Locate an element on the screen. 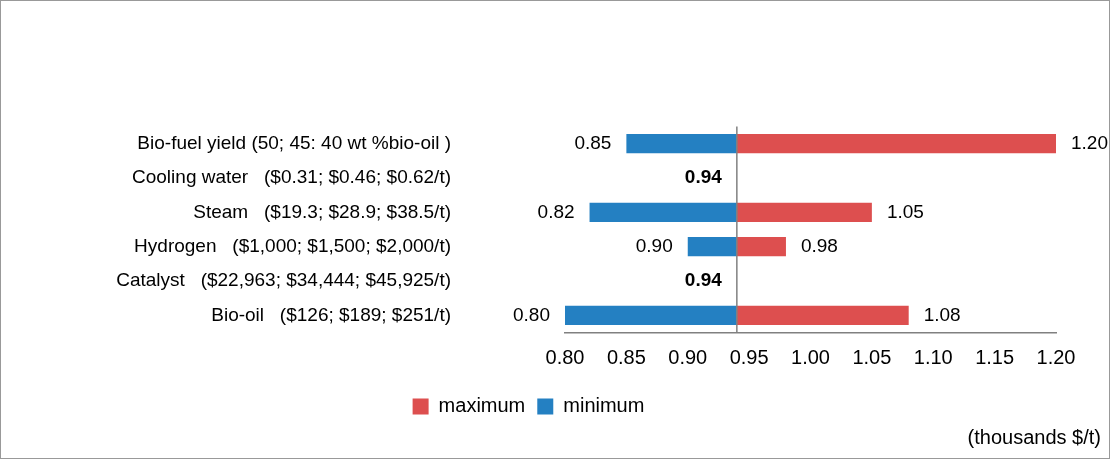 The image size is (1110, 459). x-tick-label: 1.05 is located at coordinates (872, 357).